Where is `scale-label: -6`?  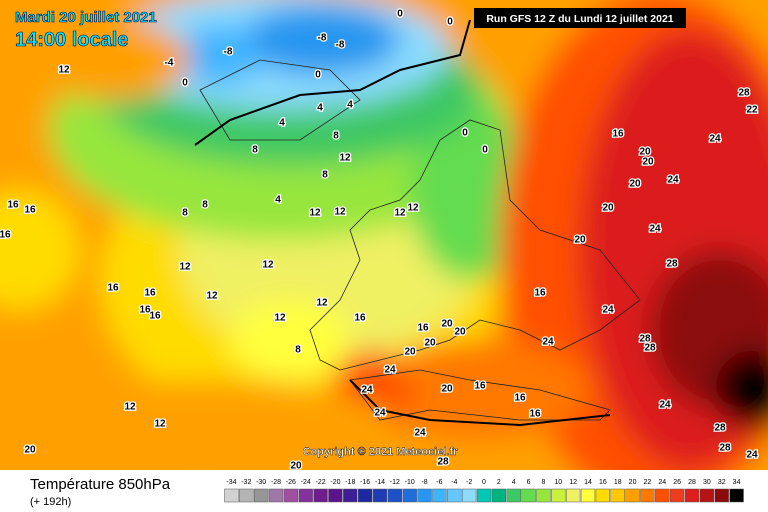 scale-label: -6 is located at coordinates (439, 482).